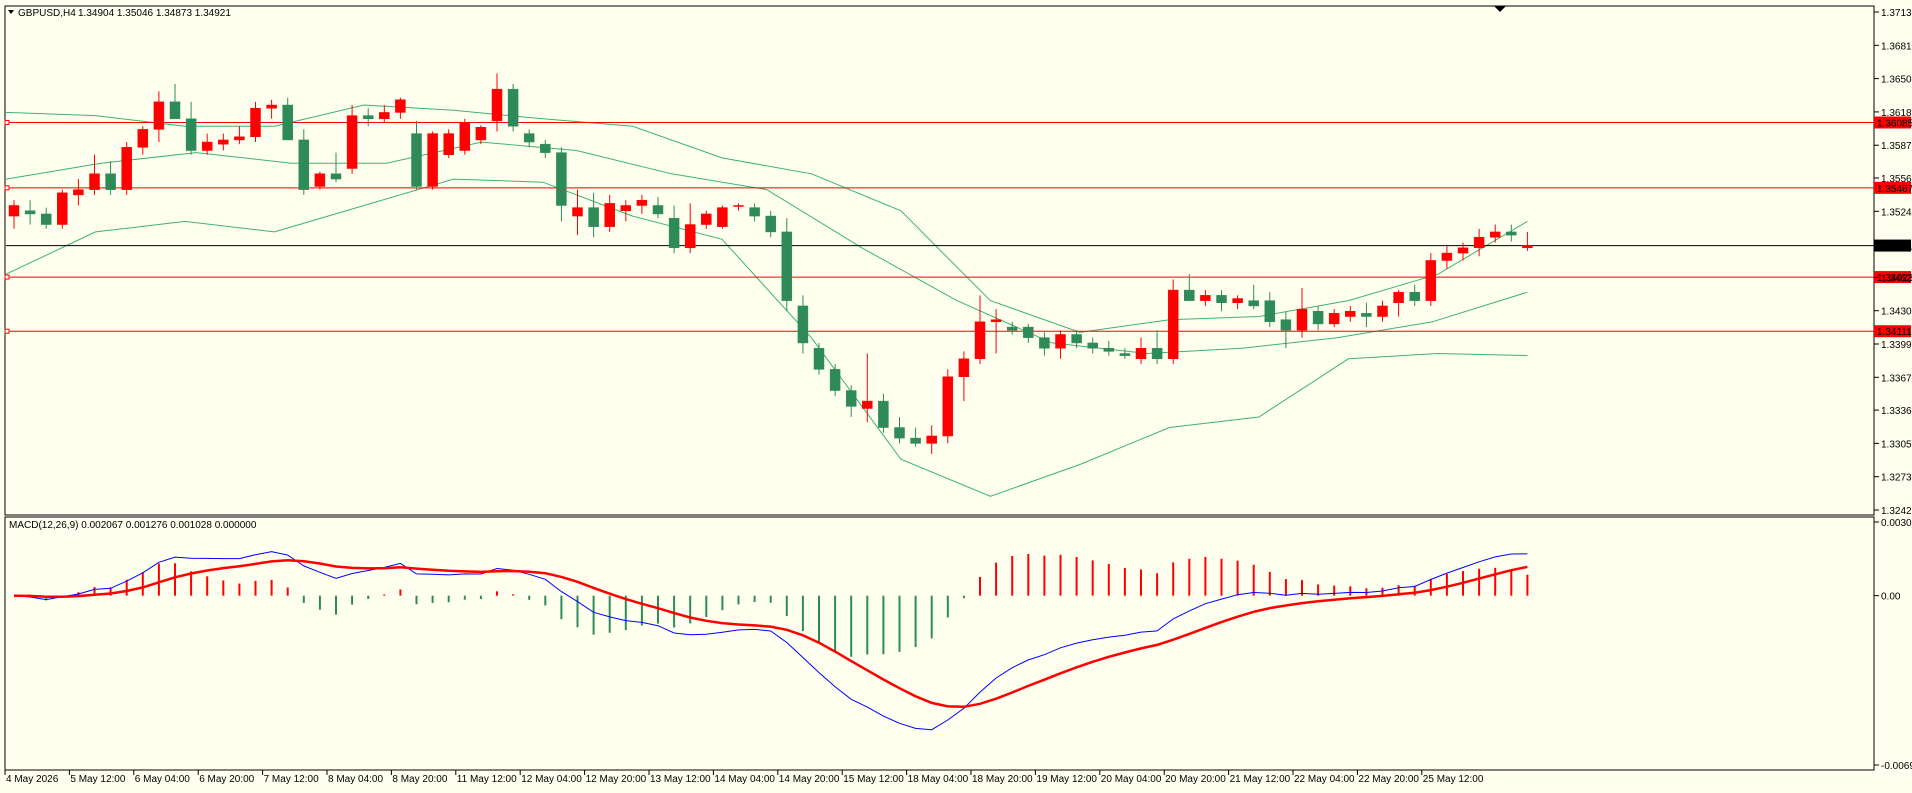  Describe the element at coordinates (11, 12) in the screenshot. I see `dropdown-arrow-icon` at that location.